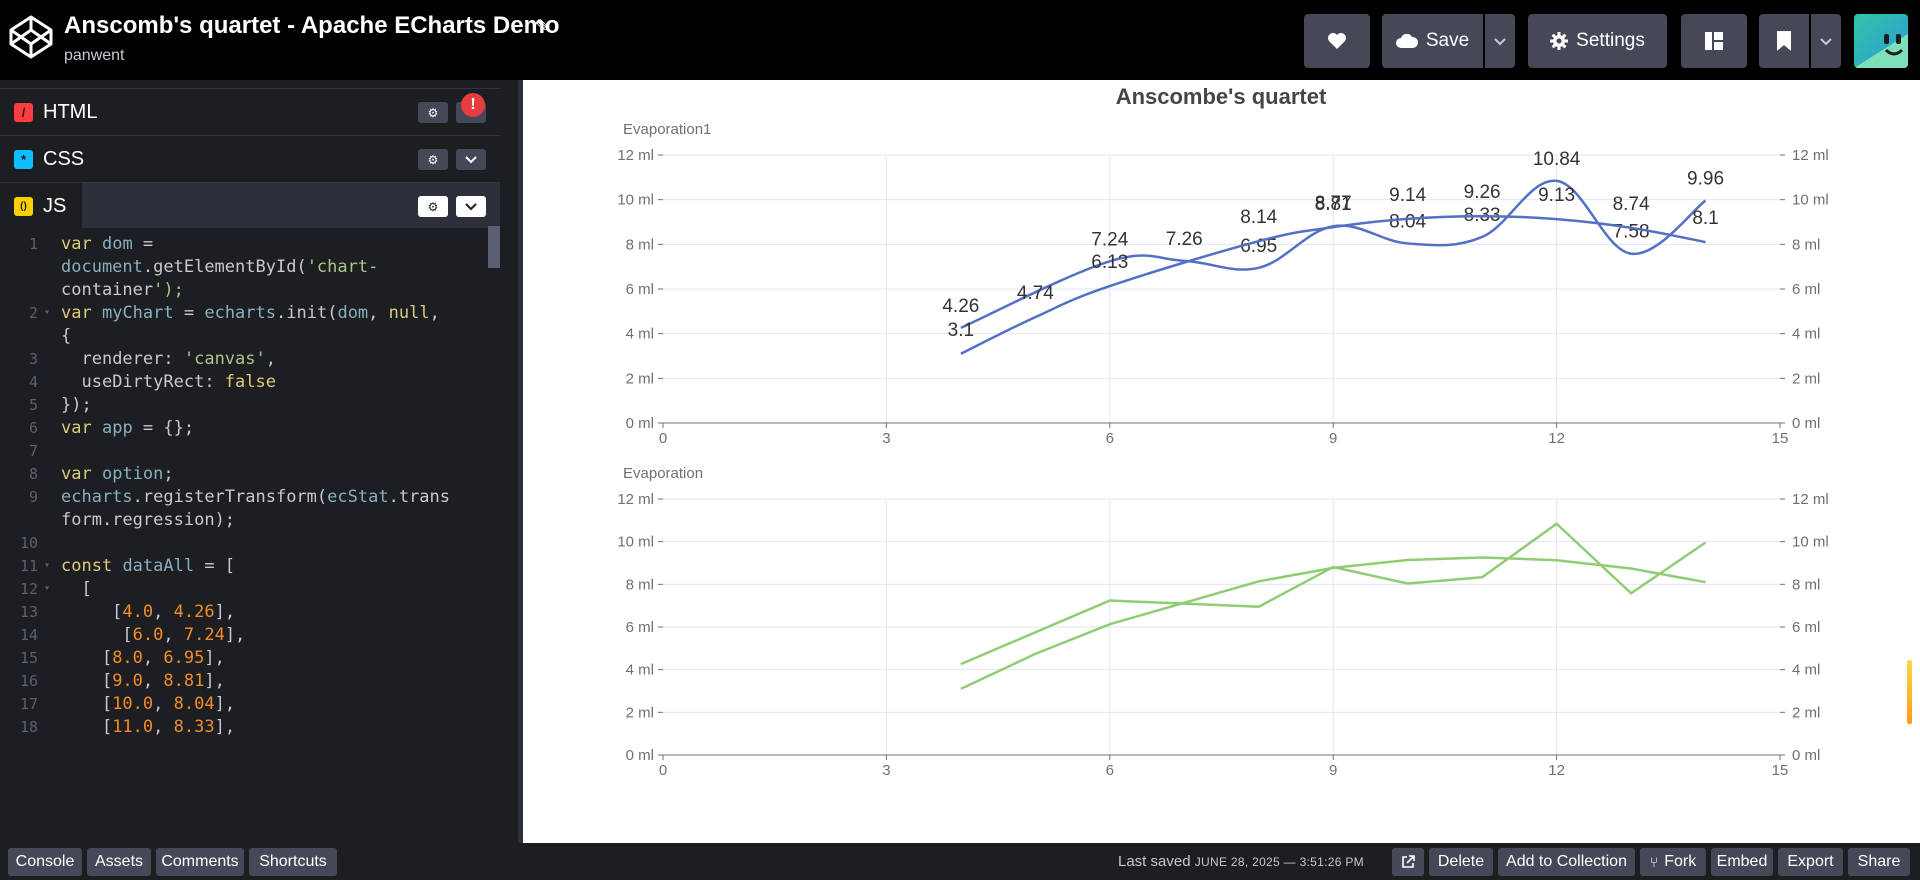 This screenshot has height=880, width=1920. I want to click on pen-title: Anscomb's quartet - Apache ECharts Demo, so click(312, 25).